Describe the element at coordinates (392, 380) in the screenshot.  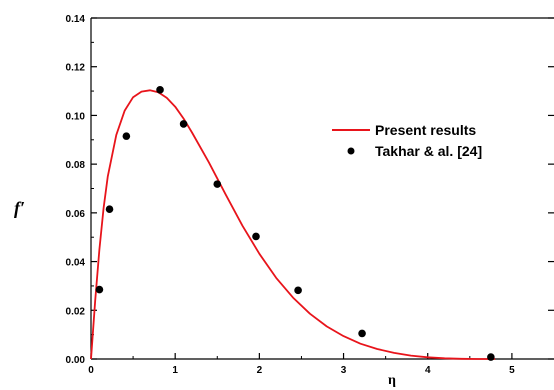
I see `x-axis-title: η` at that location.